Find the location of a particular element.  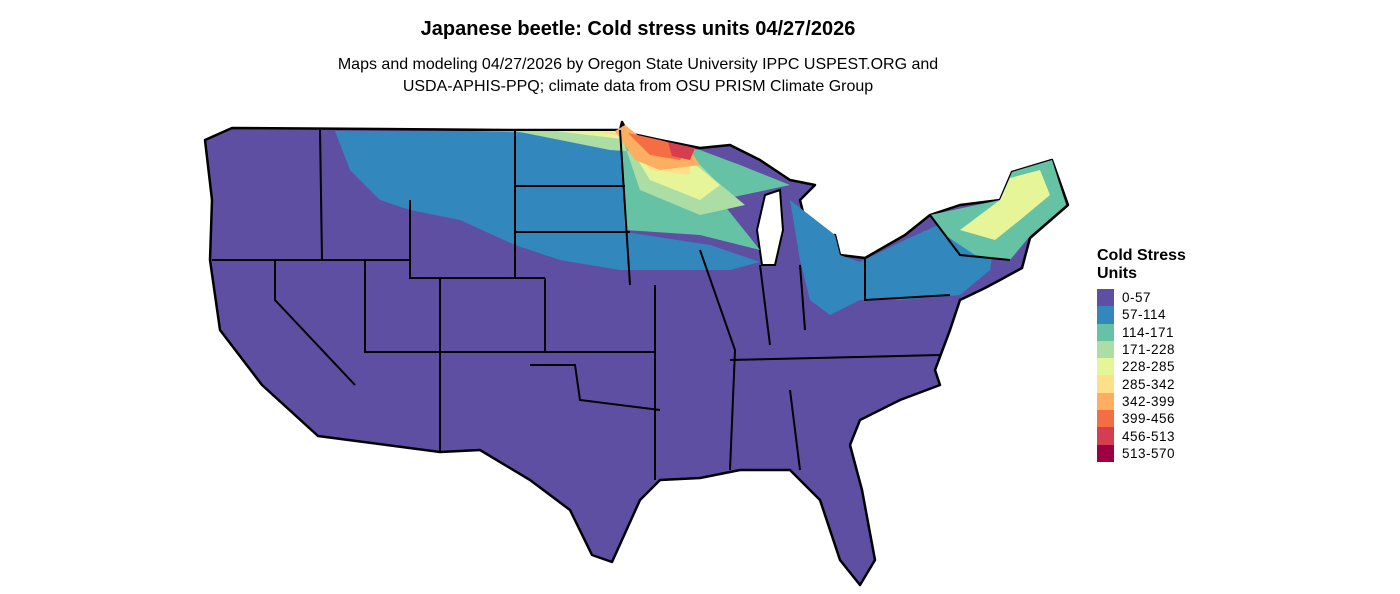

legend-label: 57-114 is located at coordinates (1144, 315).